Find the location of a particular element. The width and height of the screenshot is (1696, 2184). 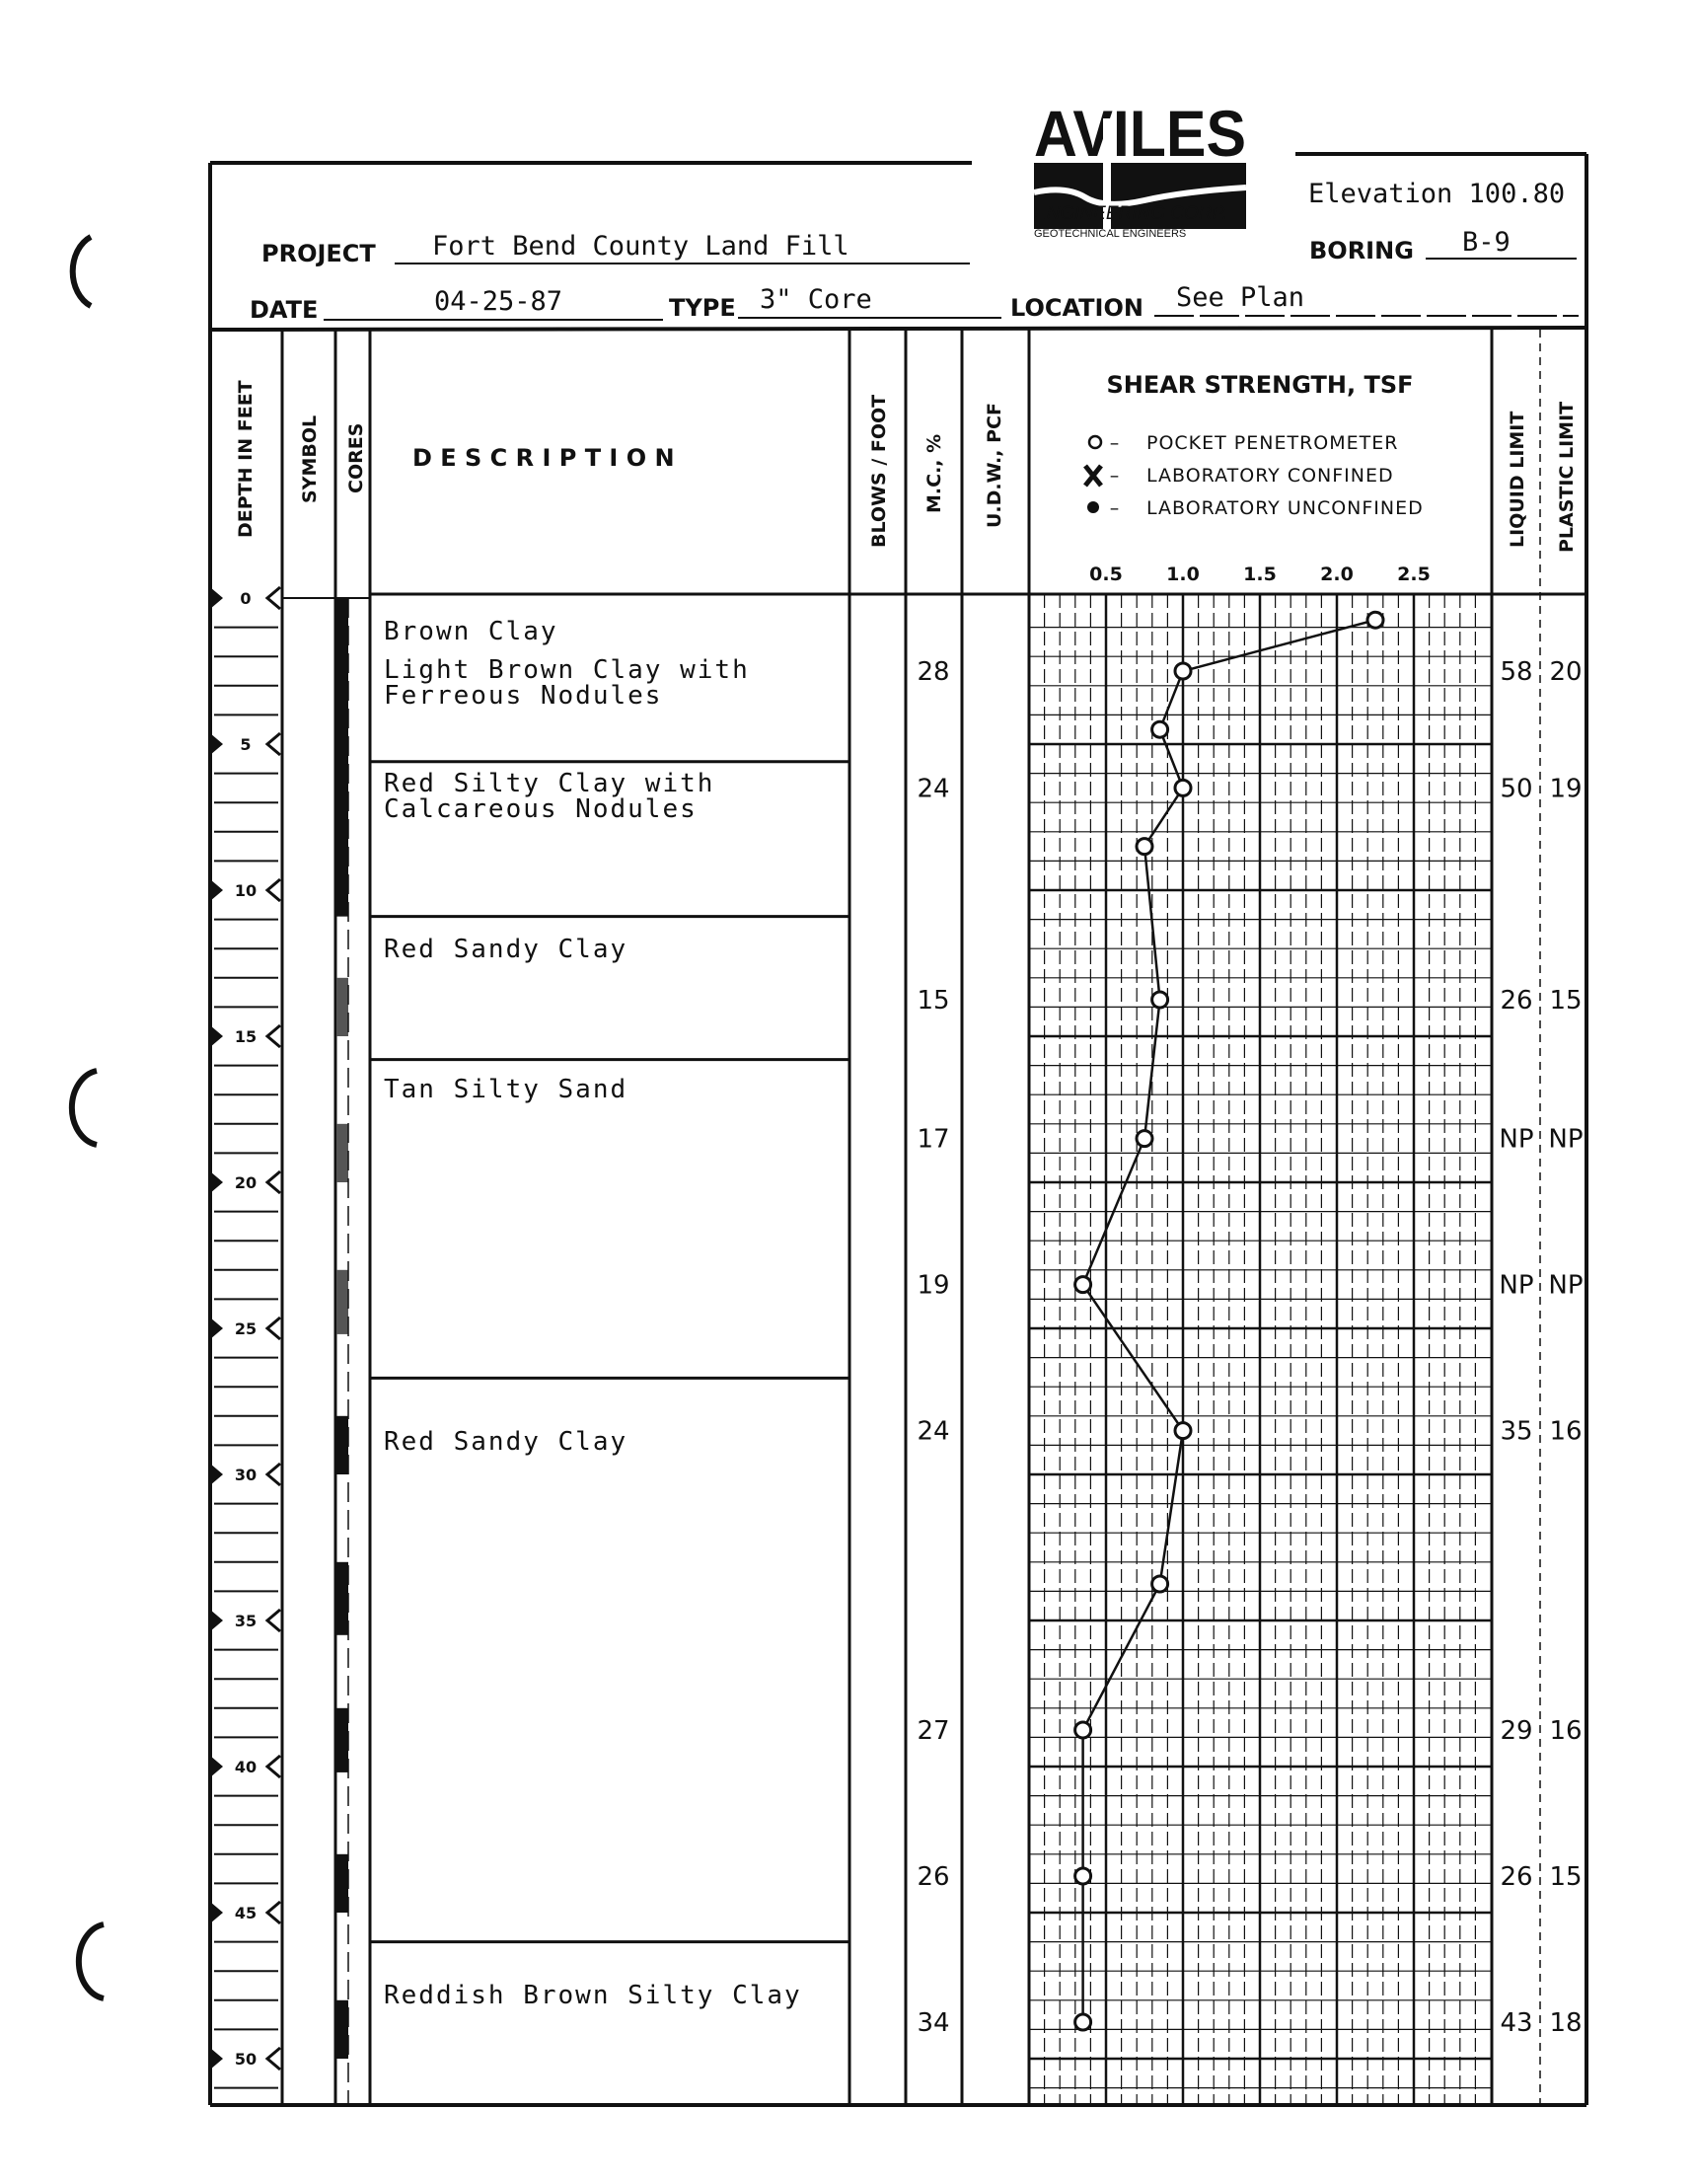

x-tick-label: 0.5 is located at coordinates (1106, 574).